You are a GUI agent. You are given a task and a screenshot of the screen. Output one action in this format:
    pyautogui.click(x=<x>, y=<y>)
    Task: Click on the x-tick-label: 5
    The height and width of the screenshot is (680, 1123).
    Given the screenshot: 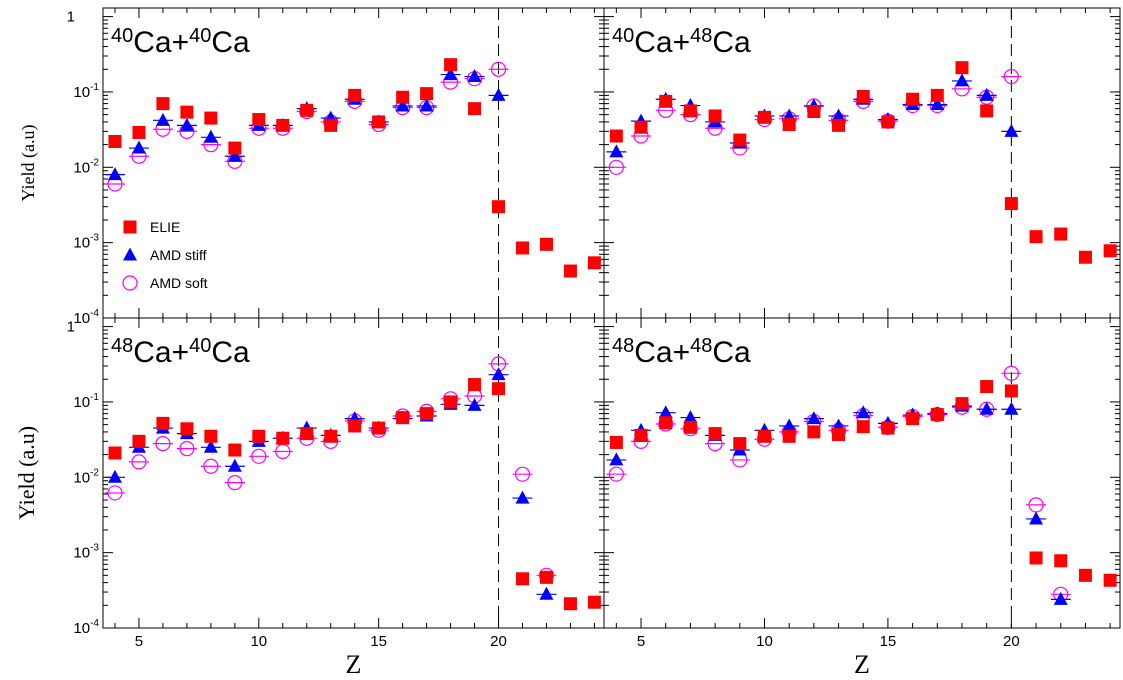 What is the action you would take?
    pyautogui.click(x=139, y=641)
    